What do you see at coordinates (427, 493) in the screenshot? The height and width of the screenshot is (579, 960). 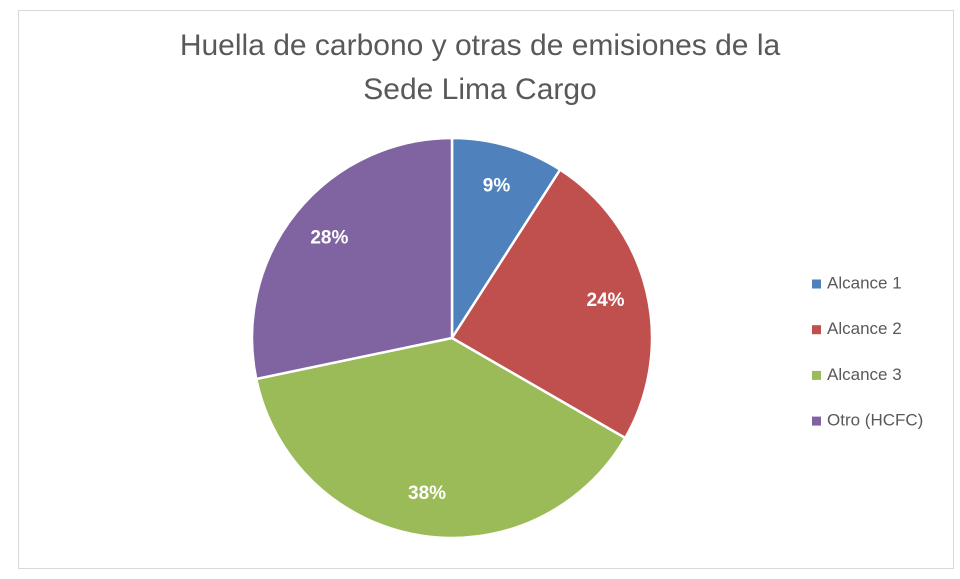 I see `data-label: 38%` at bounding box center [427, 493].